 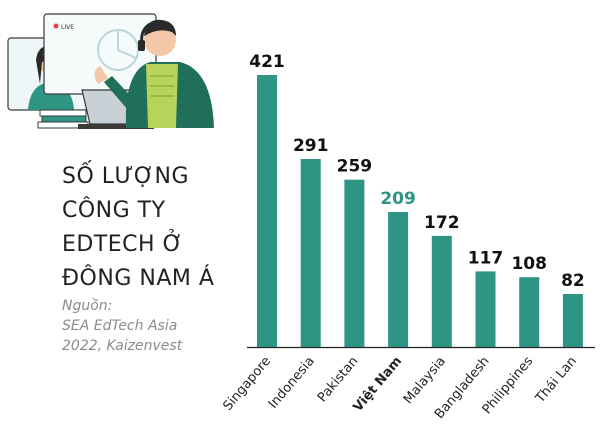 I want to click on title-line-4: ĐÔNG NAM Á, so click(x=138, y=278).